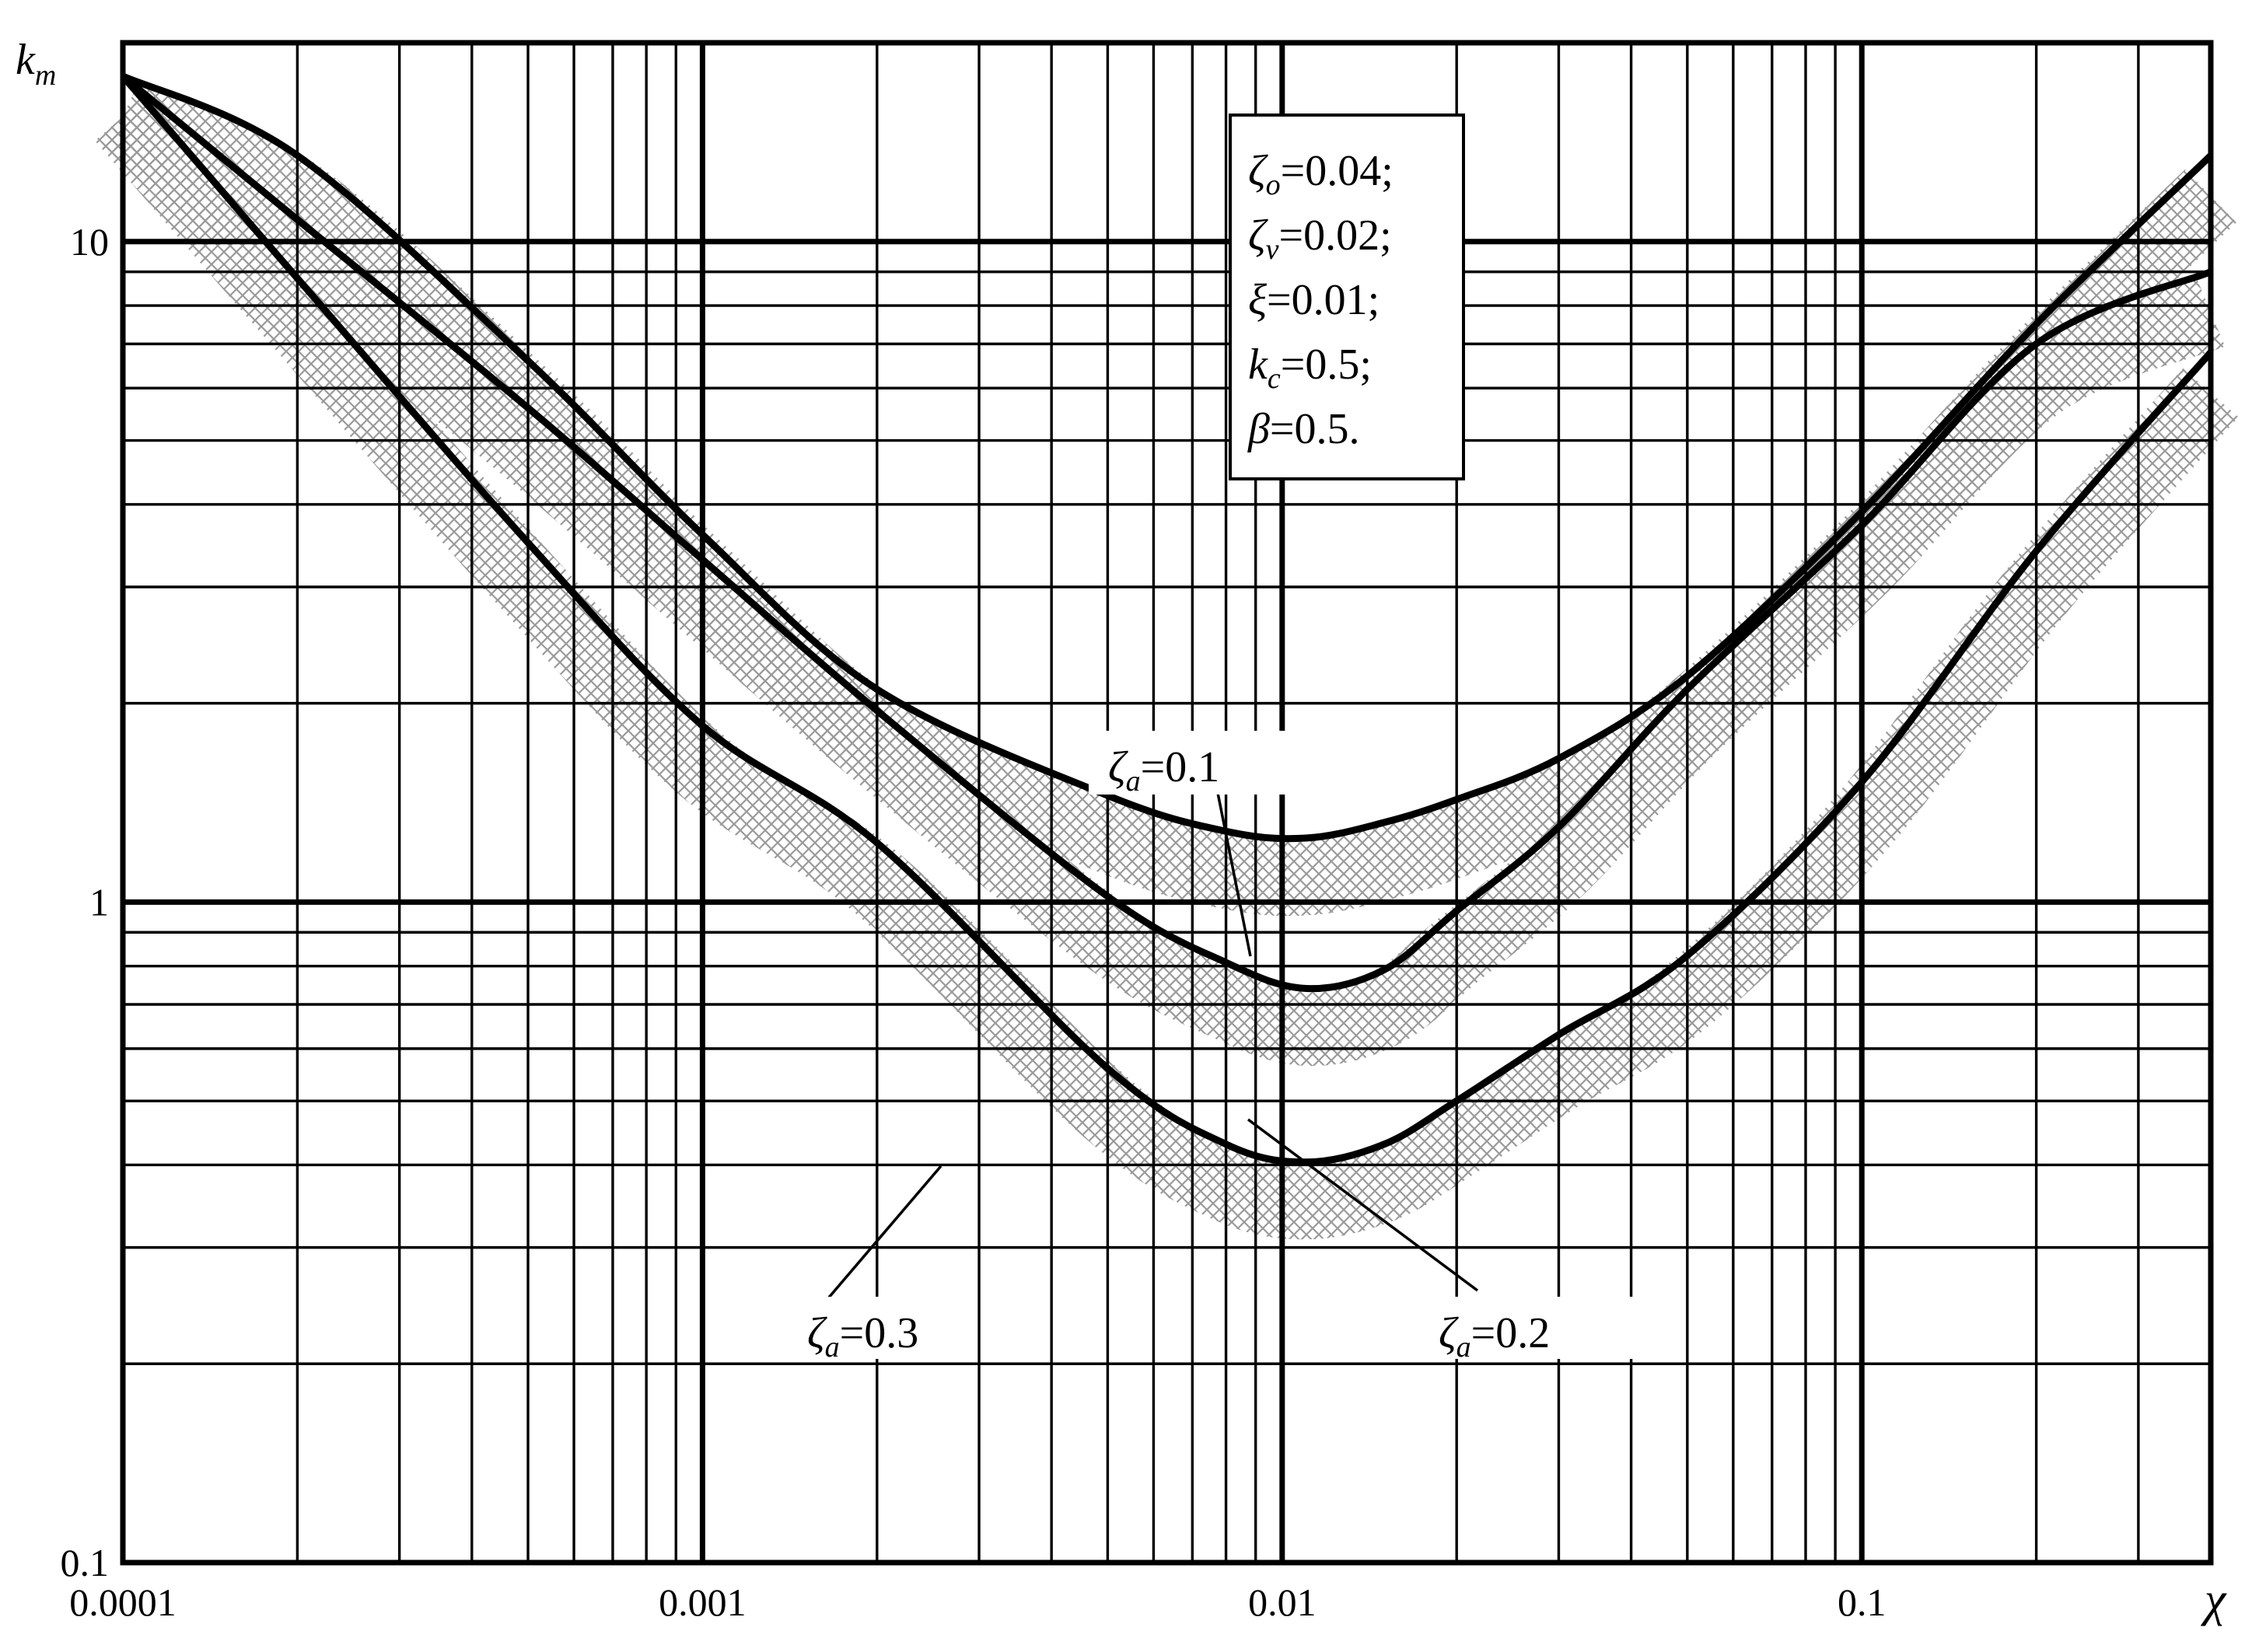  I want to click on x-tick-labels: 0.0001 0.001 0.01 0.1, so click(977, 1602).